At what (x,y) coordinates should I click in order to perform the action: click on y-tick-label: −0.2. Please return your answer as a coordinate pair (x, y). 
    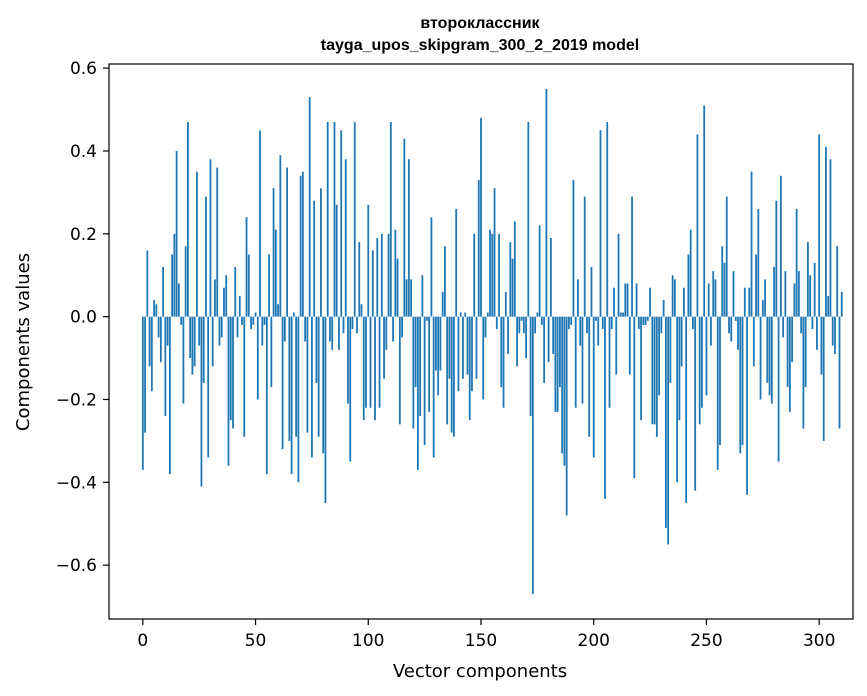
    Looking at the image, I should click on (76, 400).